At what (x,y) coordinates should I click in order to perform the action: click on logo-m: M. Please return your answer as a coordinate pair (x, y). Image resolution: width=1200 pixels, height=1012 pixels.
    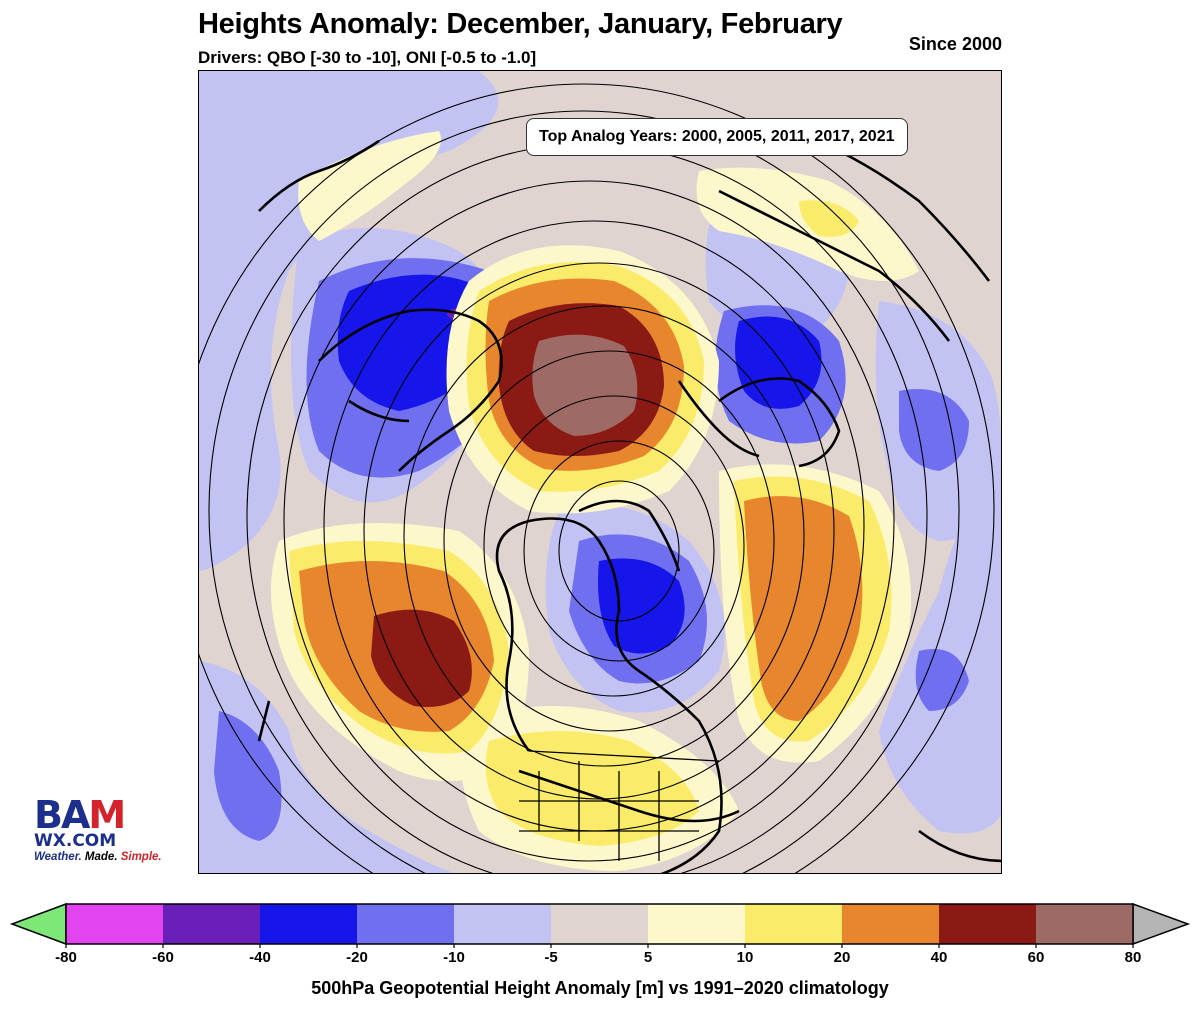
    Looking at the image, I should click on (107, 815).